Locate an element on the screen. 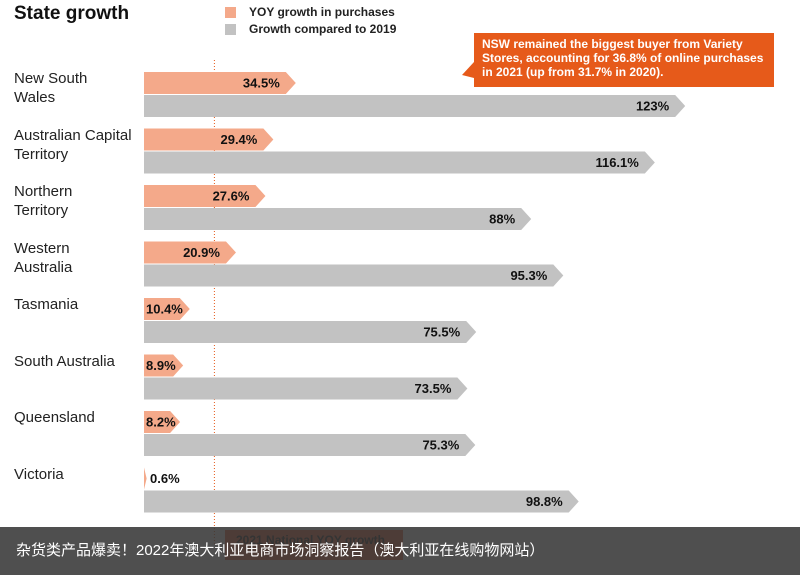 This screenshot has width=800, height=575. category-label: Tasmania is located at coordinates (46, 304).